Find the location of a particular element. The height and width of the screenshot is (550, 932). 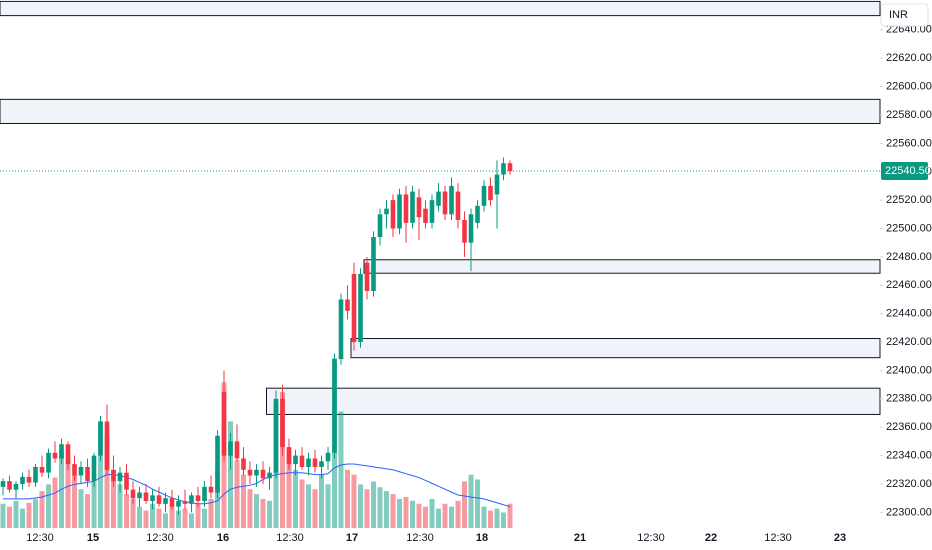

last-price-label: 22540.50 is located at coordinates (908, 171).